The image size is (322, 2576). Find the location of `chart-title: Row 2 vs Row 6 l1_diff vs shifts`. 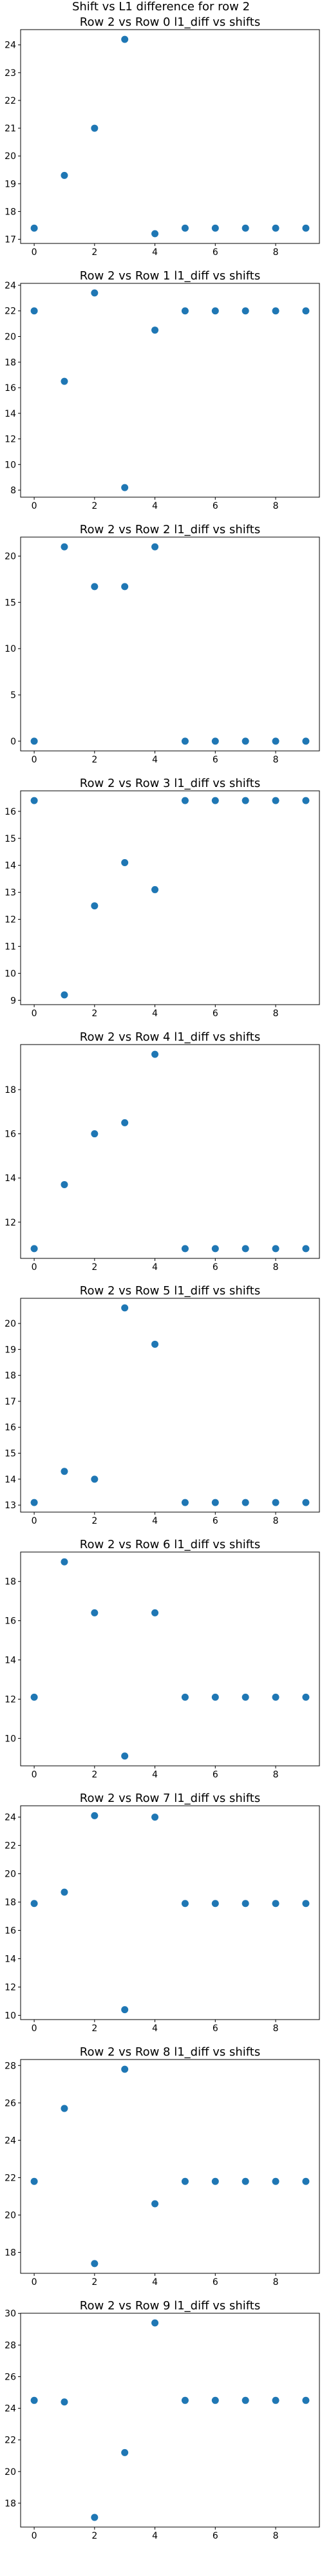

chart-title: Row 2 vs Row 6 l1_diff vs shifts is located at coordinates (170, 1545).